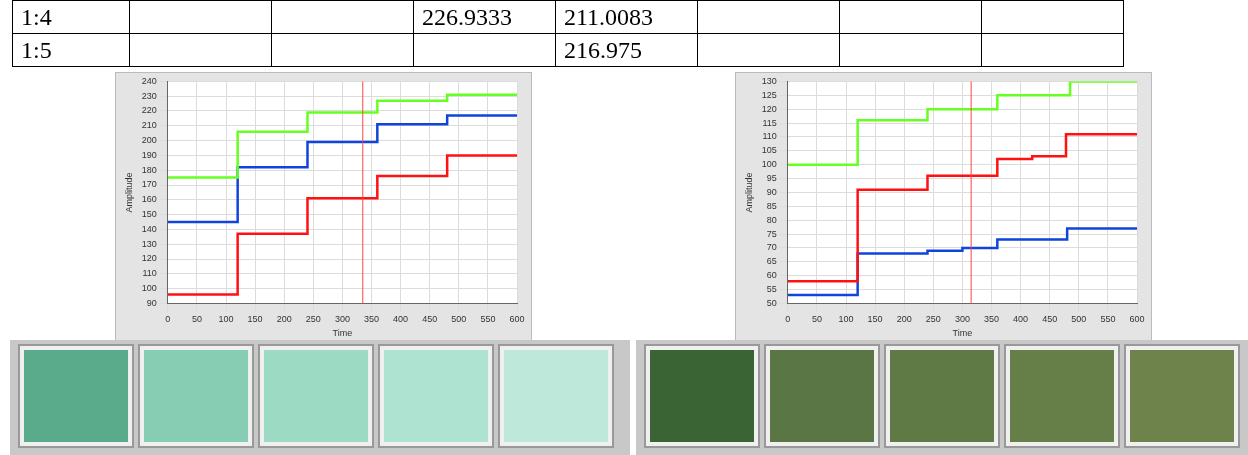  Describe the element at coordinates (771, 233) in the screenshot. I see `y-tick-label: 75` at that location.